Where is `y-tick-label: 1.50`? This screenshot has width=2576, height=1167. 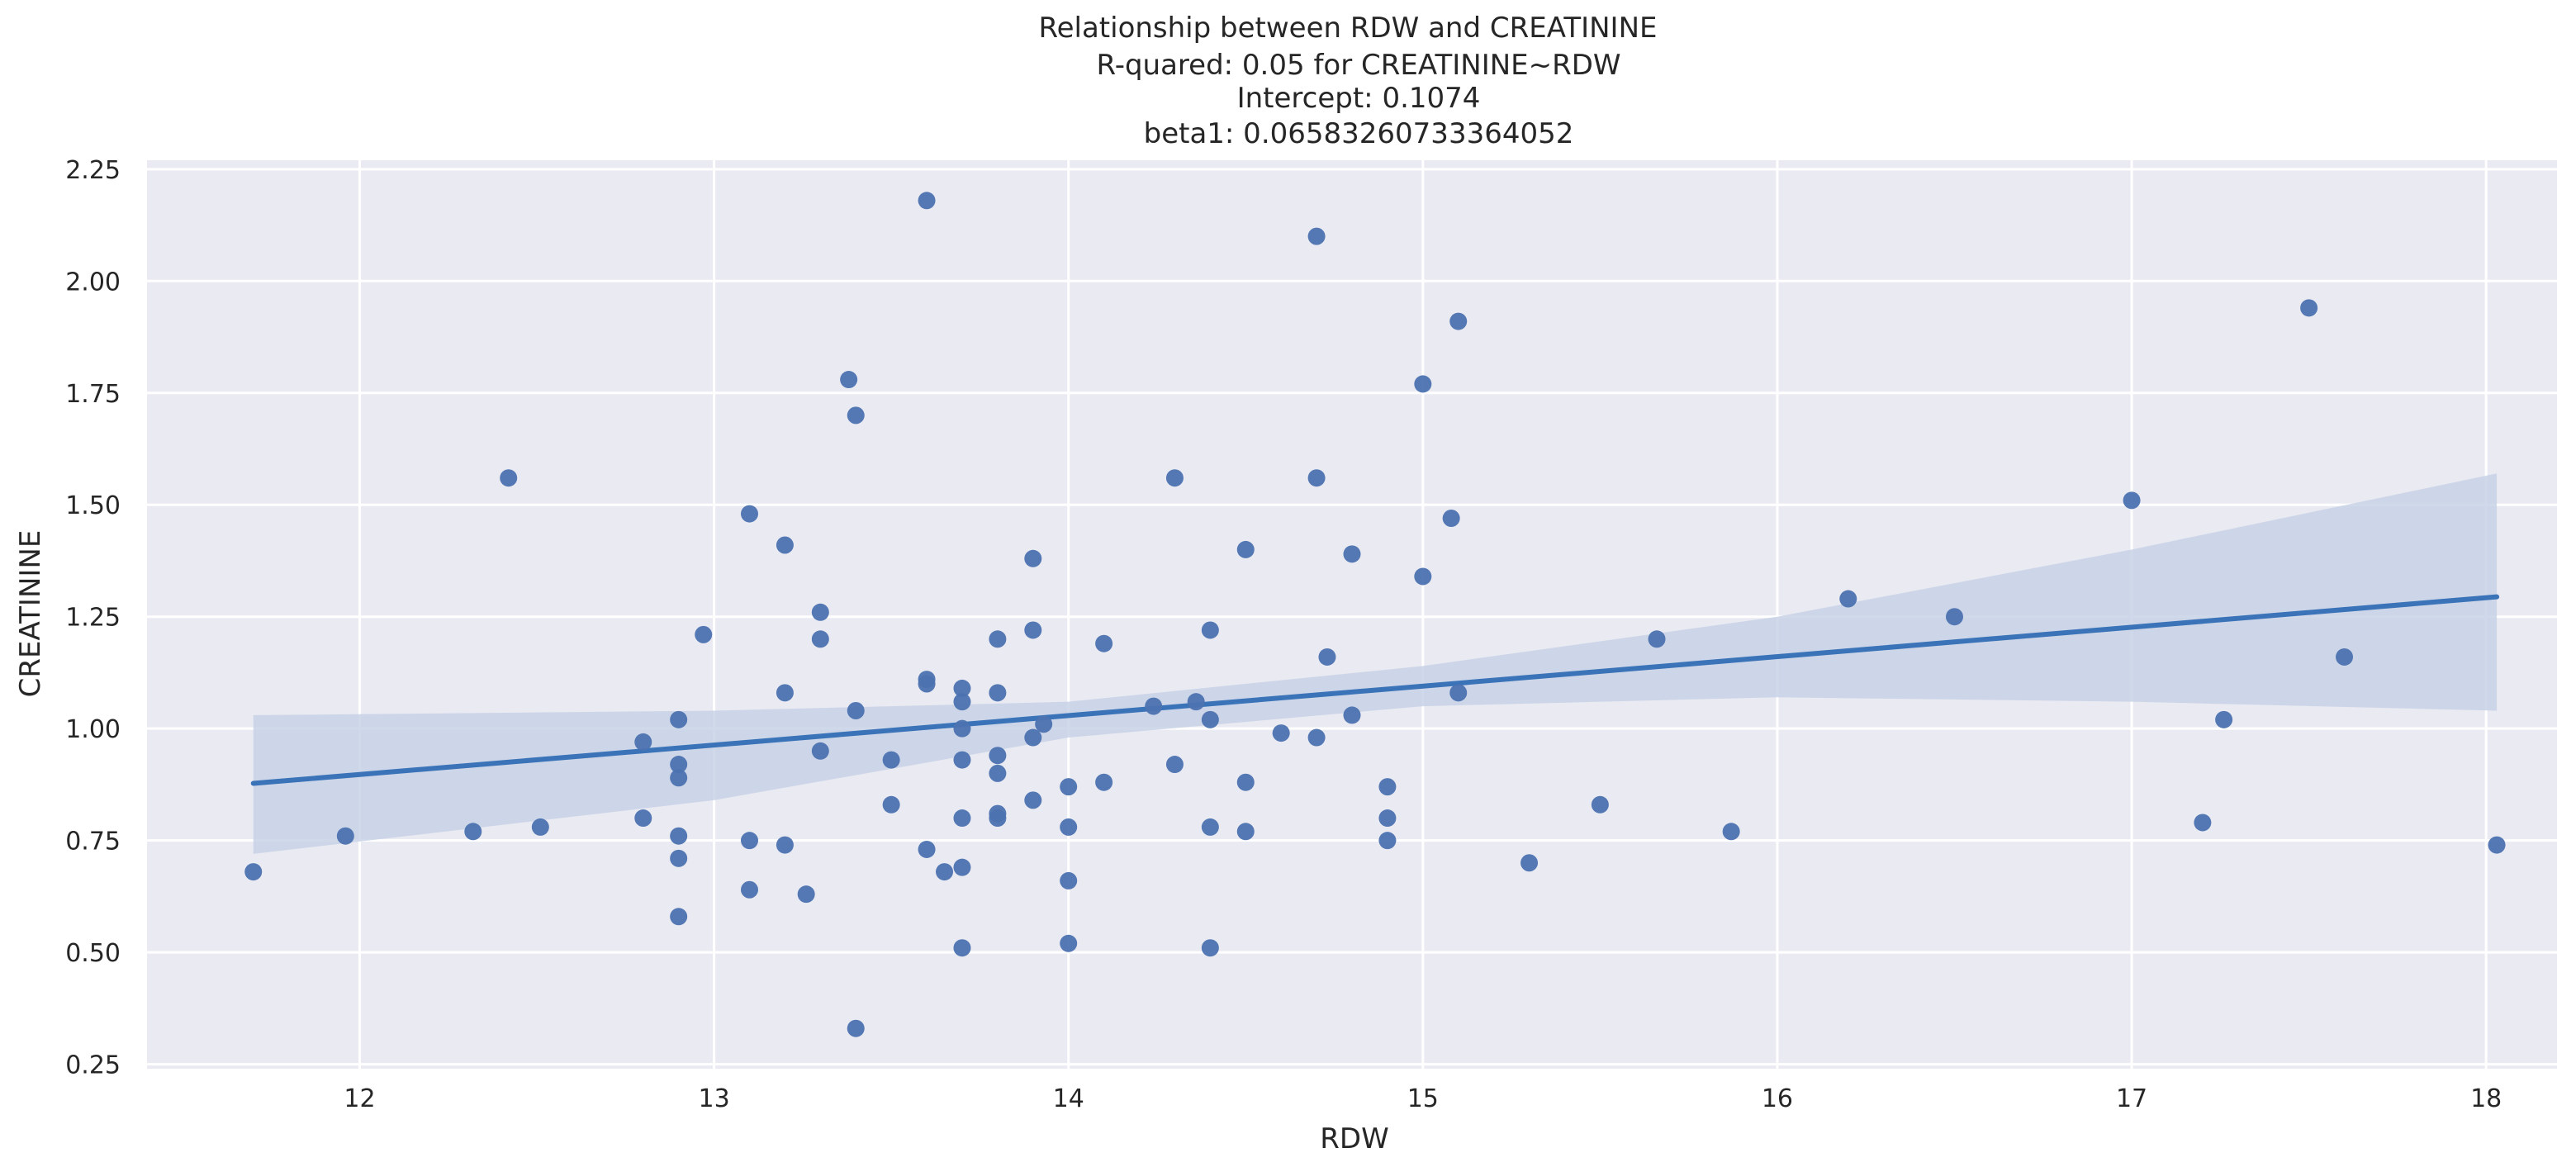
y-tick-label: 1.50 is located at coordinates (93, 506).